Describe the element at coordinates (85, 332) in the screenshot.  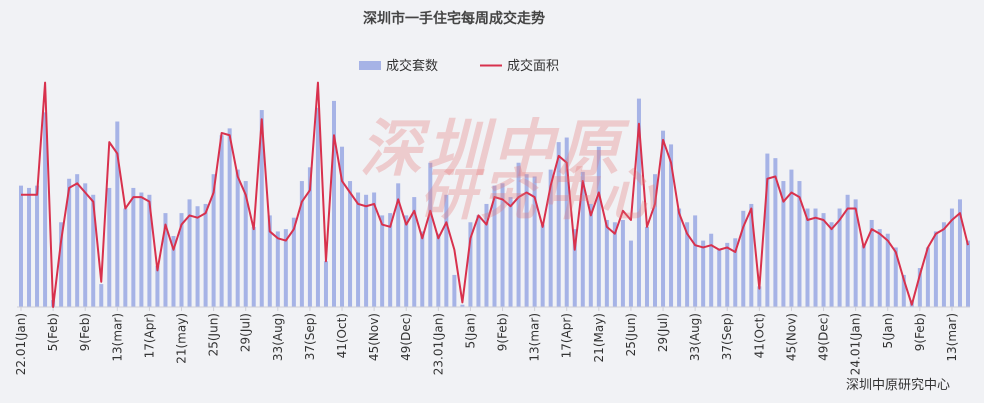
I see `x-tick-label-8: 9(Feb)` at that location.